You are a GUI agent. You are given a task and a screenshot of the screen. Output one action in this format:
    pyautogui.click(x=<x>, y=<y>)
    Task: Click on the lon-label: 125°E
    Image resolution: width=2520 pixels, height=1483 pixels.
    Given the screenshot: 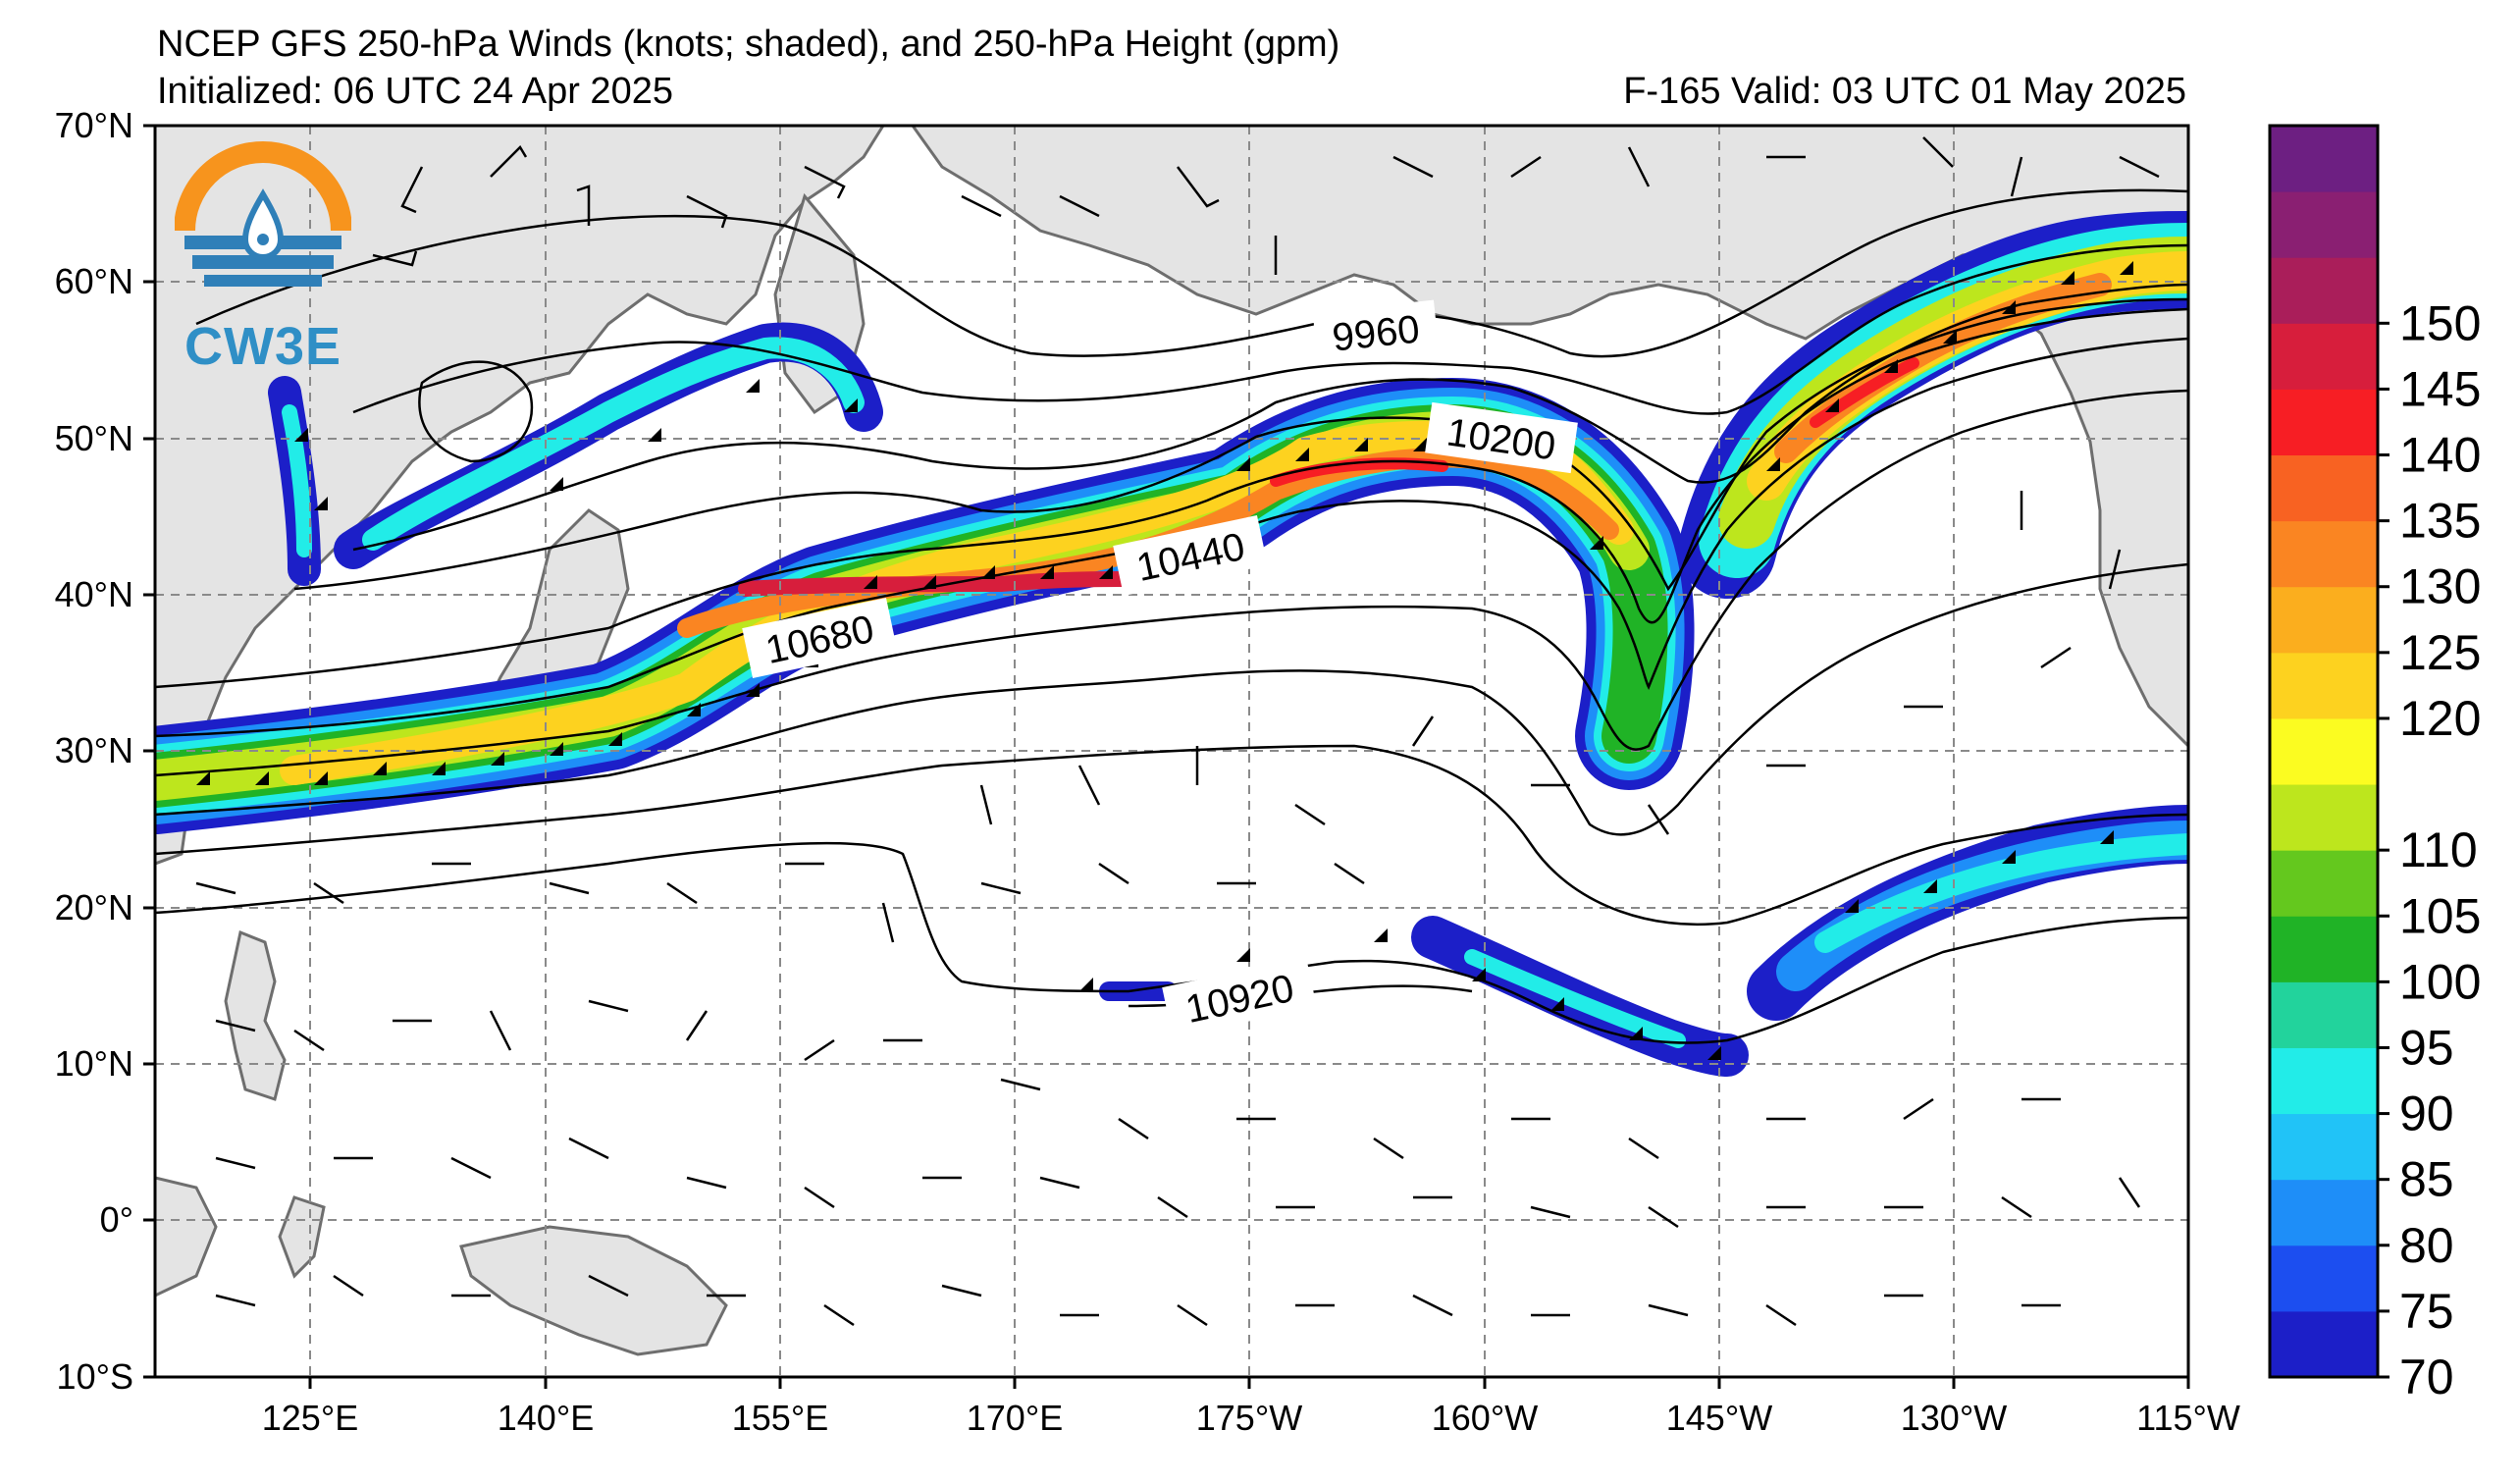 What is the action you would take?
    pyautogui.click(x=310, y=1418)
    